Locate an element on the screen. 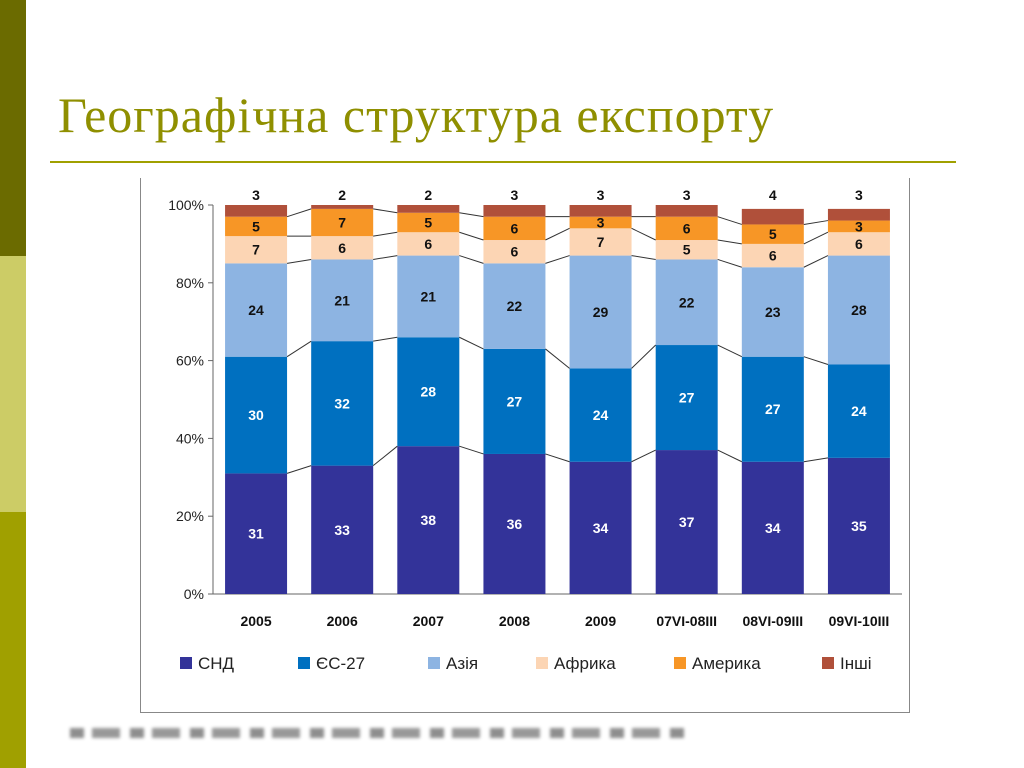  bar-value-label: 31 is located at coordinates (256, 534).